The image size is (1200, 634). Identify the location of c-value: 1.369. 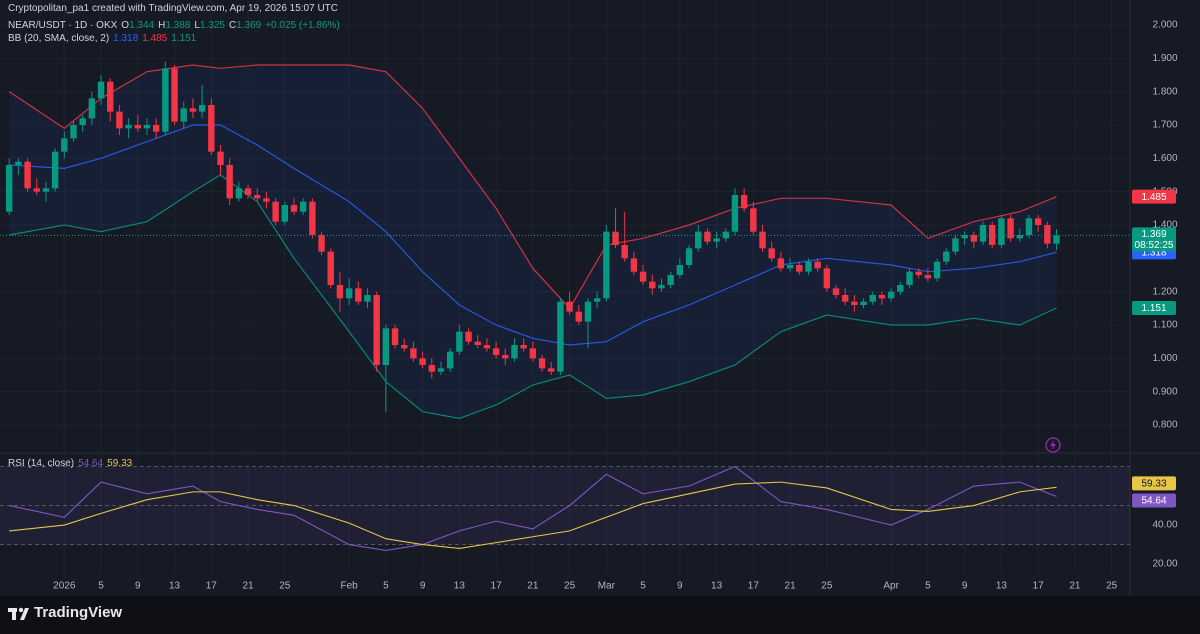
(249, 25).